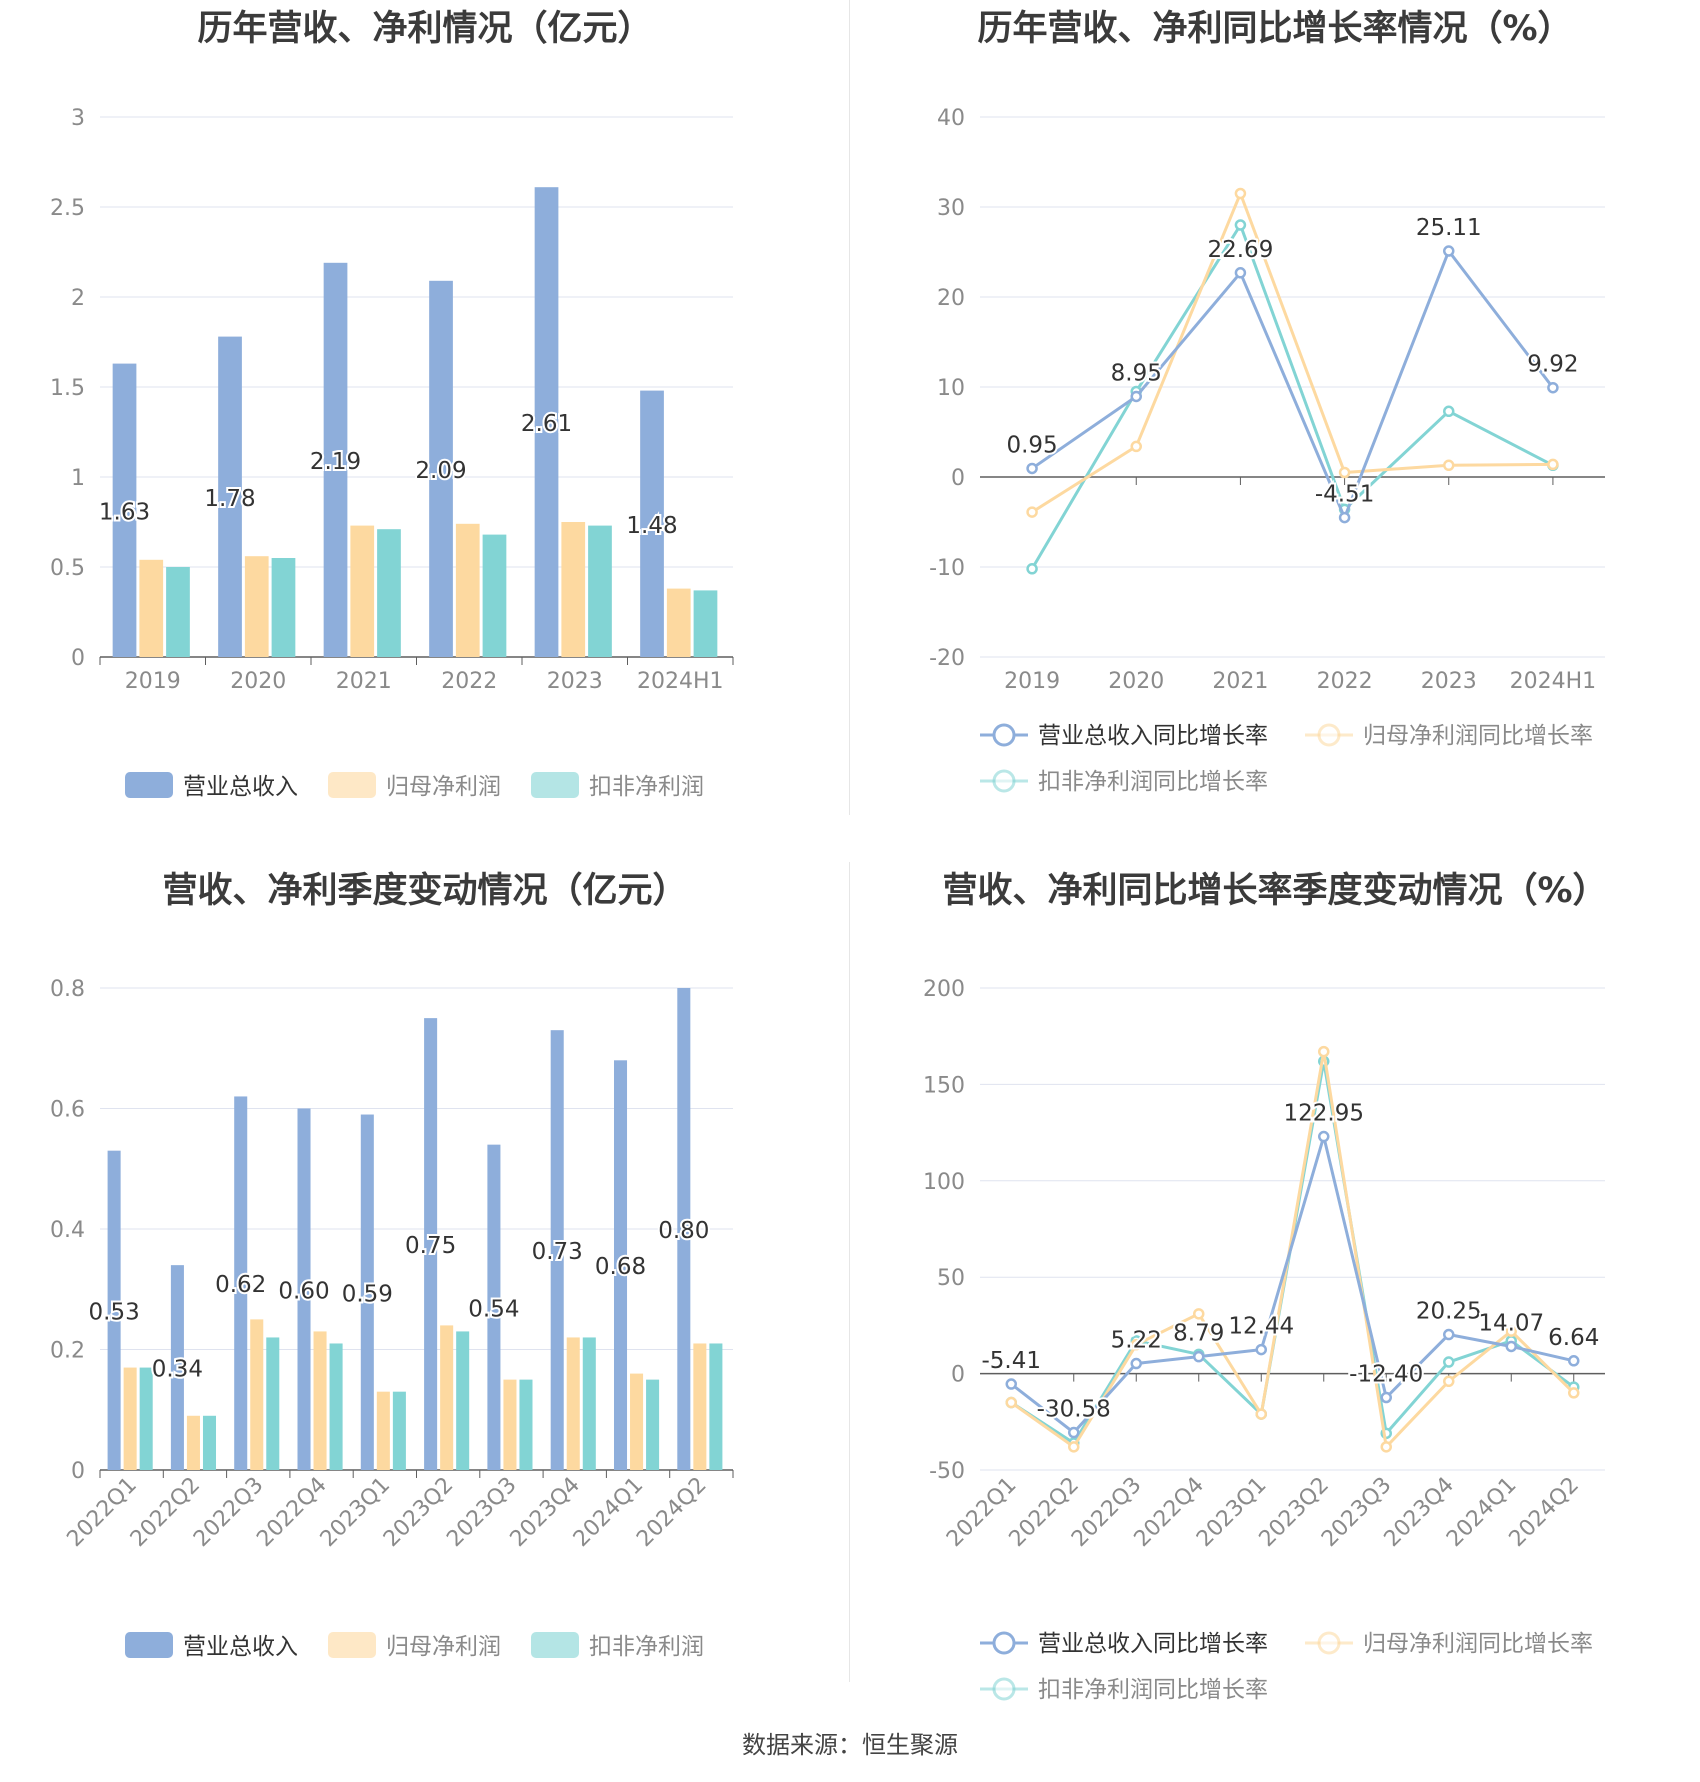  I want to click on y-tick-label: 30, so click(951, 208).